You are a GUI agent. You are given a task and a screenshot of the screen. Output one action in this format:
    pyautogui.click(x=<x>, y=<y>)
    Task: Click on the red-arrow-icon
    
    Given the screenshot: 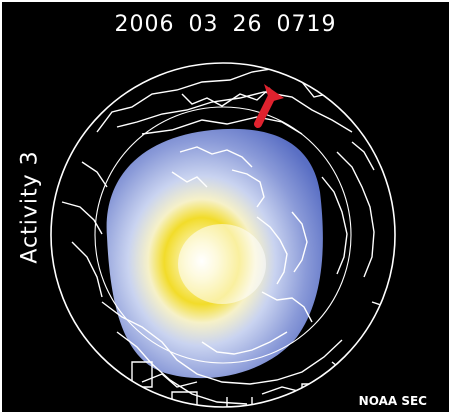 What is the action you would take?
    pyautogui.click(x=269, y=106)
    